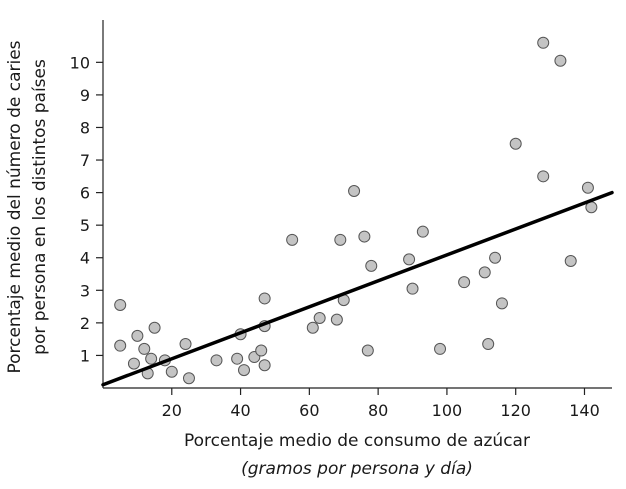 This screenshot has width=626, height=489. What do you see at coordinates (172, 410) in the screenshot?
I see `x-tick-label: 20` at bounding box center [172, 410].